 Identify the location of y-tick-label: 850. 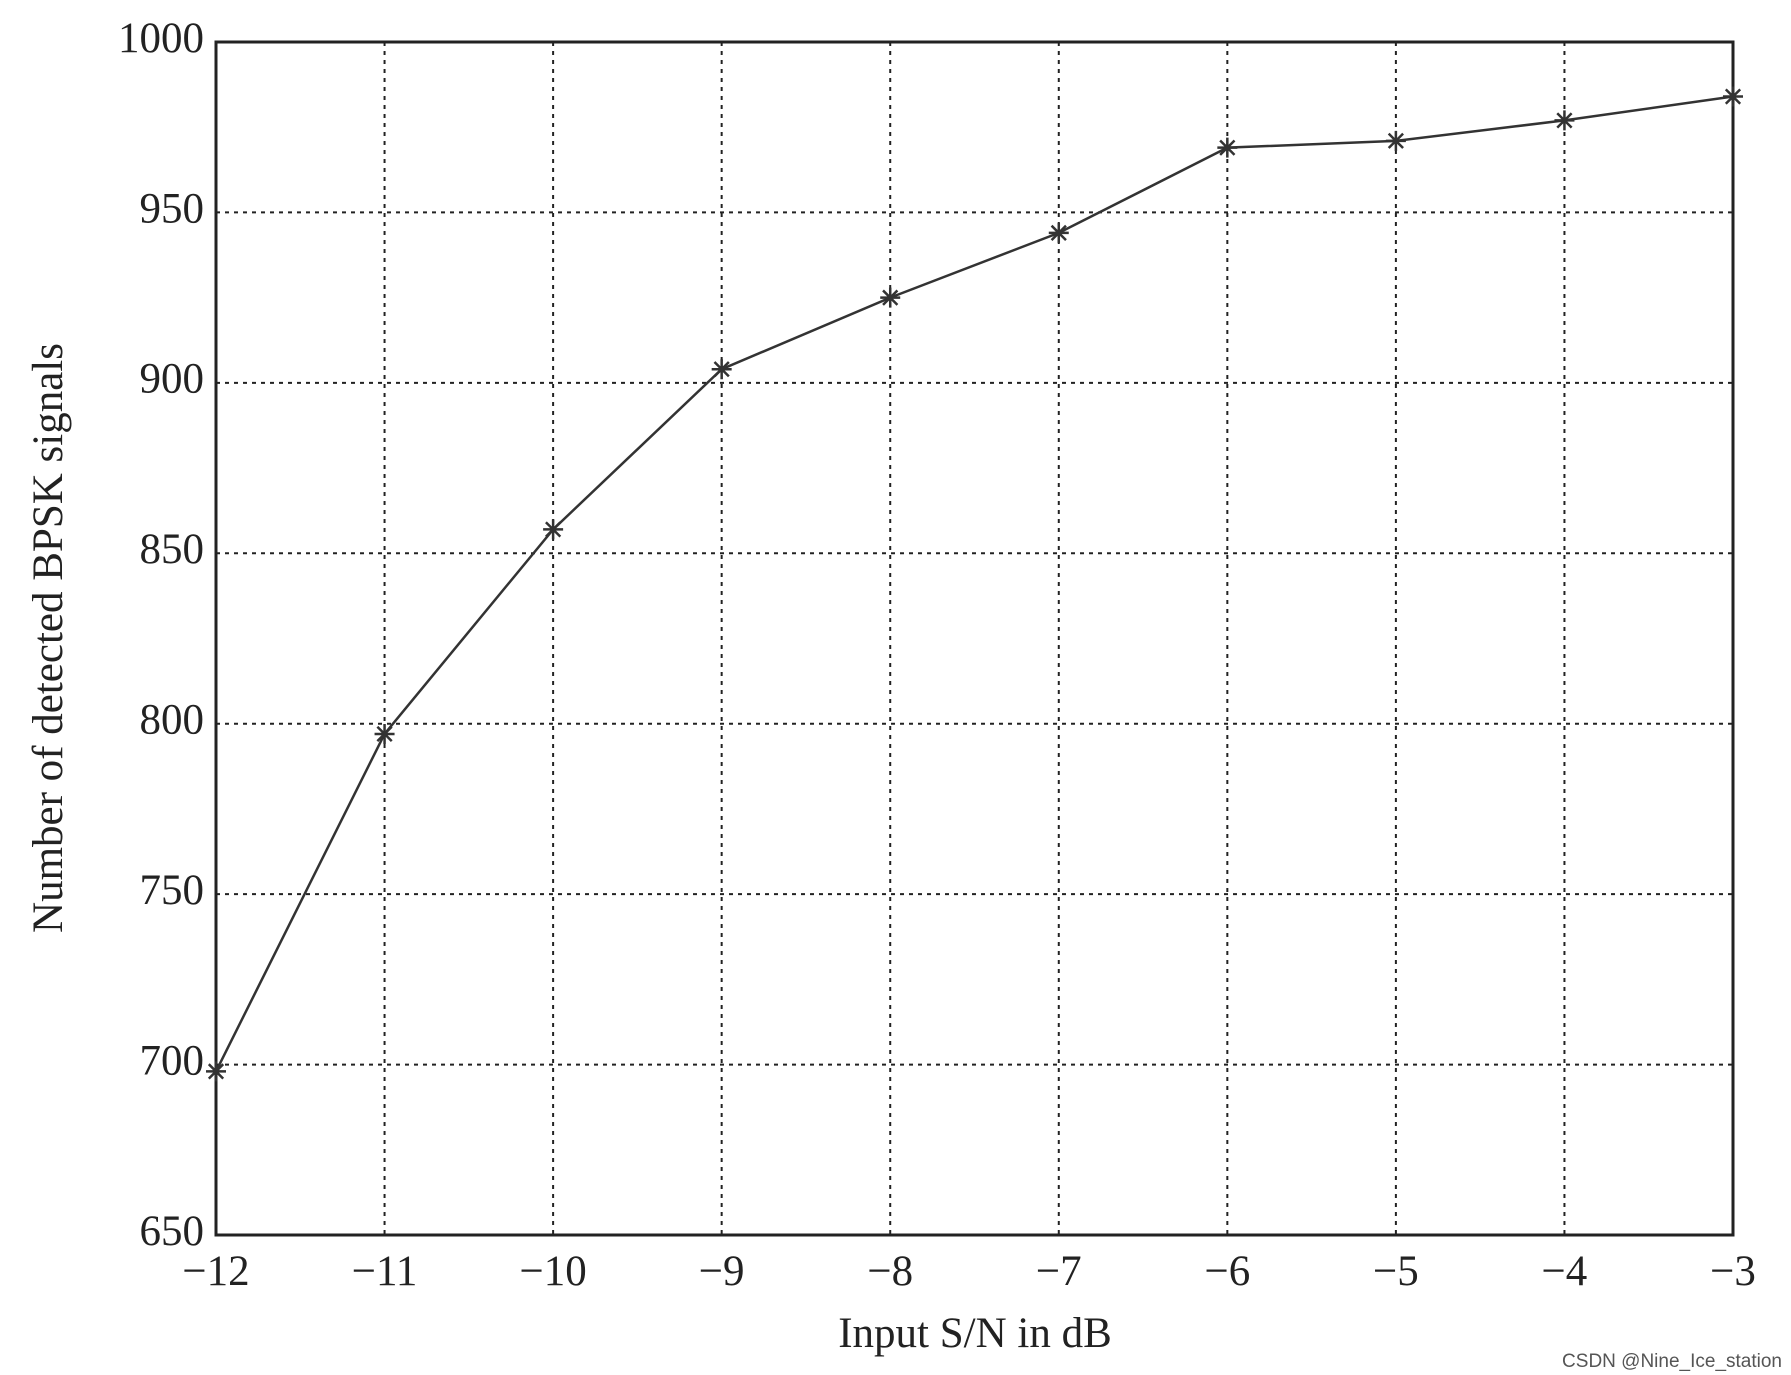
(172, 549).